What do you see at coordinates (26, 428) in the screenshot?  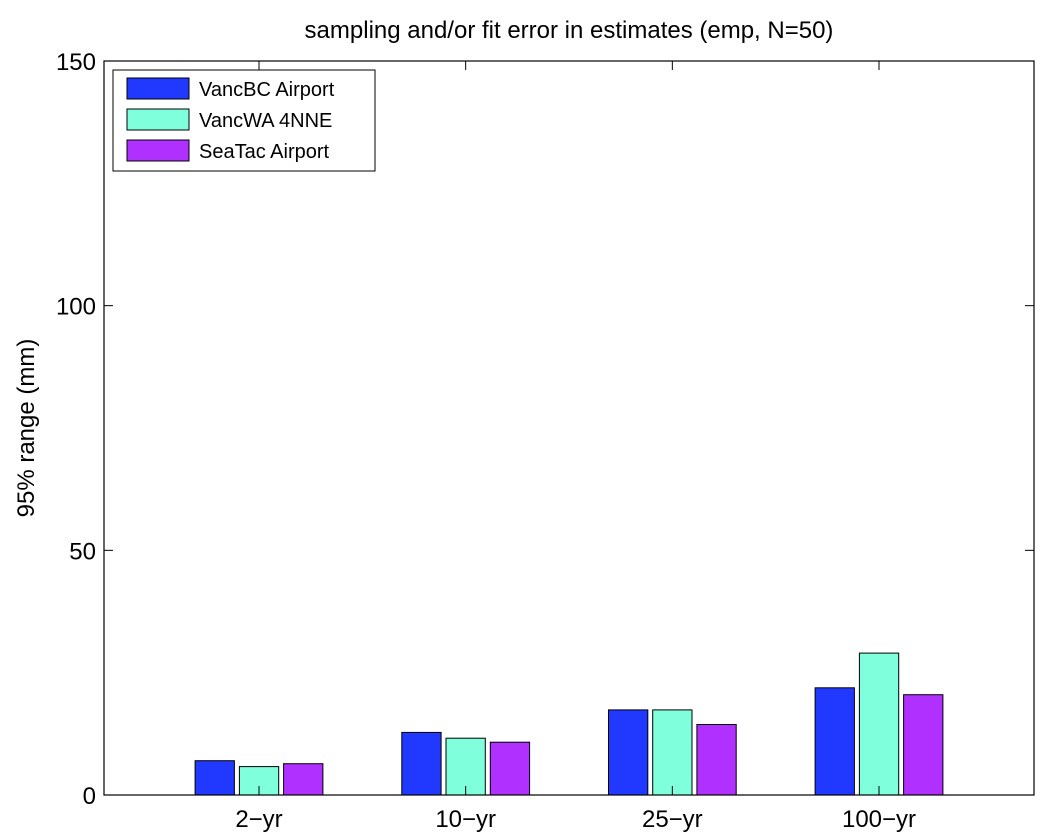 I see `y-axis-label: 95% range (mm)` at bounding box center [26, 428].